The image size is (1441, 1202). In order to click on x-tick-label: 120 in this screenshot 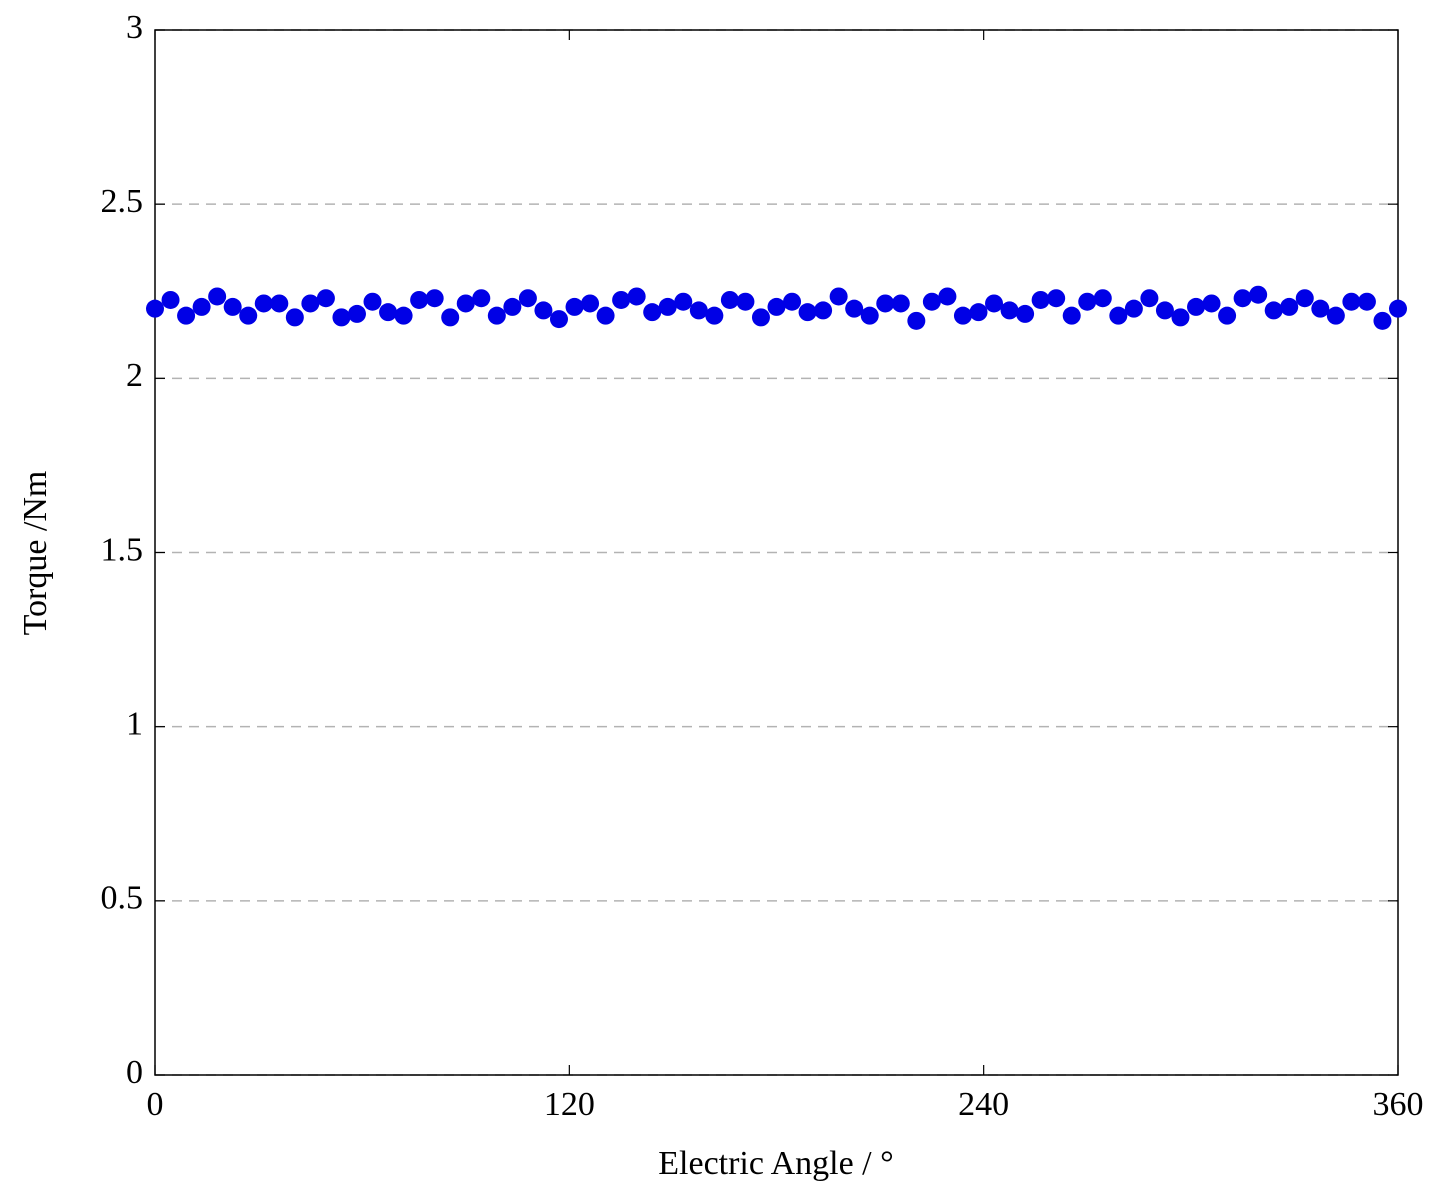, I will do `click(569, 1104)`.